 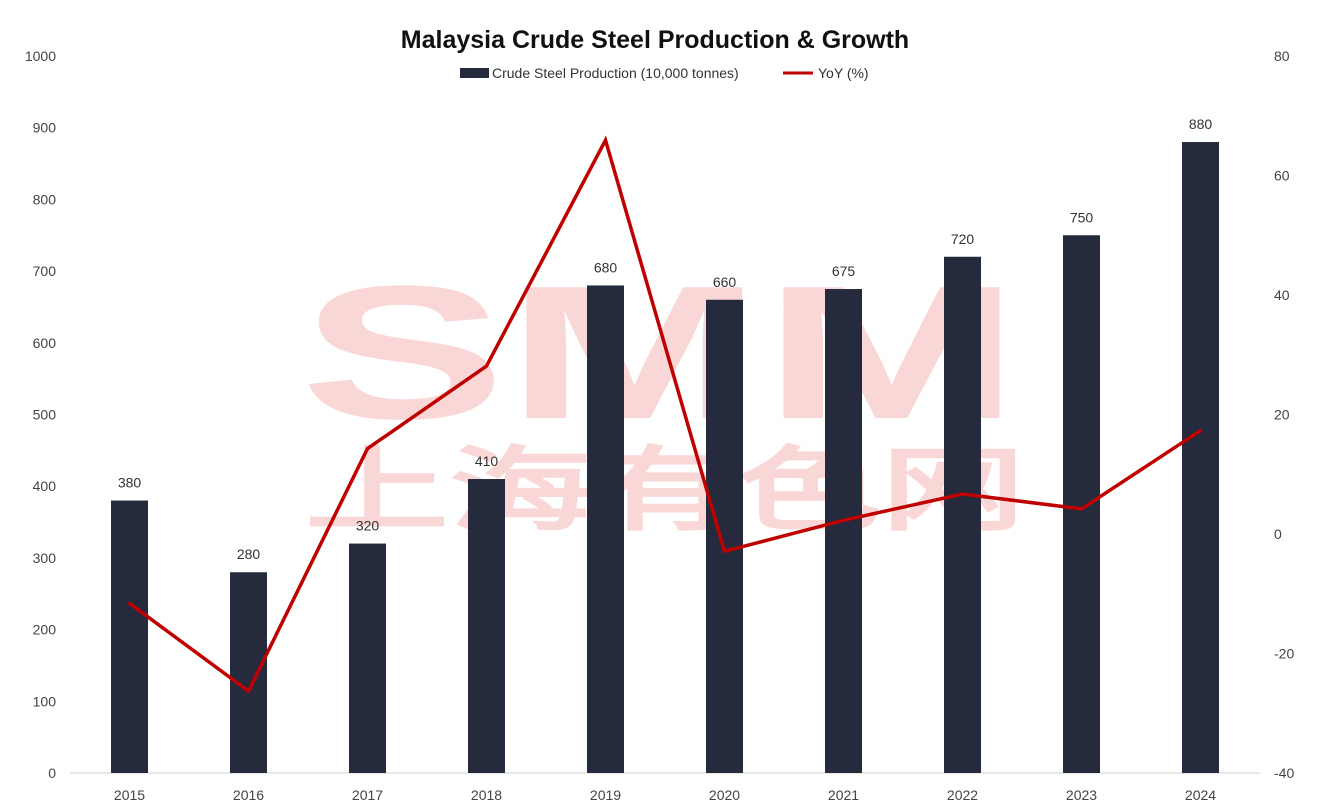 I want to click on y-left-tick-label: 300, so click(x=45, y=558).